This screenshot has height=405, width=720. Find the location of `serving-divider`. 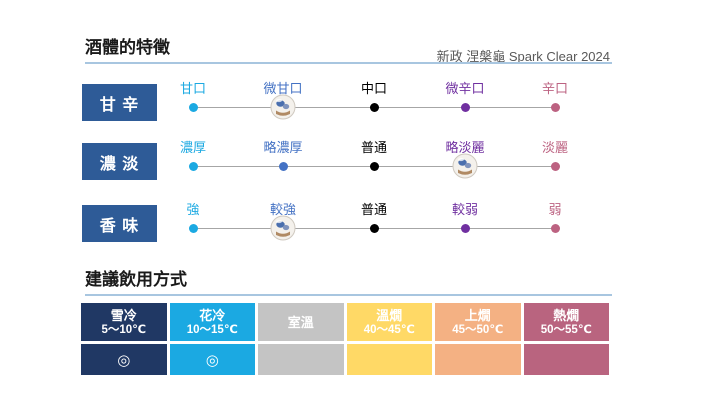

serving-divider is located at coordinates (348, 295).